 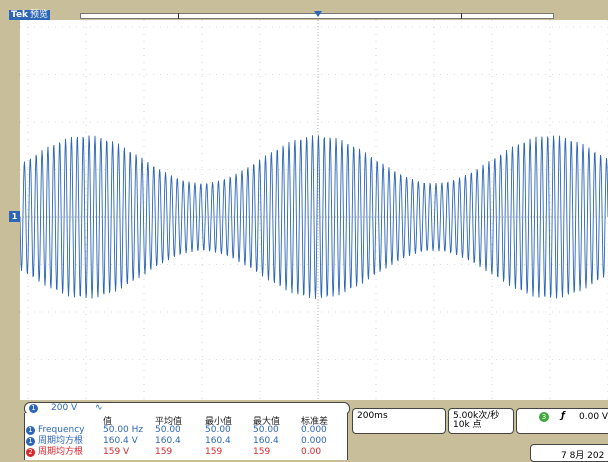 What do you see at coordinates (33, 408) in the screenshot?
I see `channel-1-badge: 1` at bounding box center [33, 408].